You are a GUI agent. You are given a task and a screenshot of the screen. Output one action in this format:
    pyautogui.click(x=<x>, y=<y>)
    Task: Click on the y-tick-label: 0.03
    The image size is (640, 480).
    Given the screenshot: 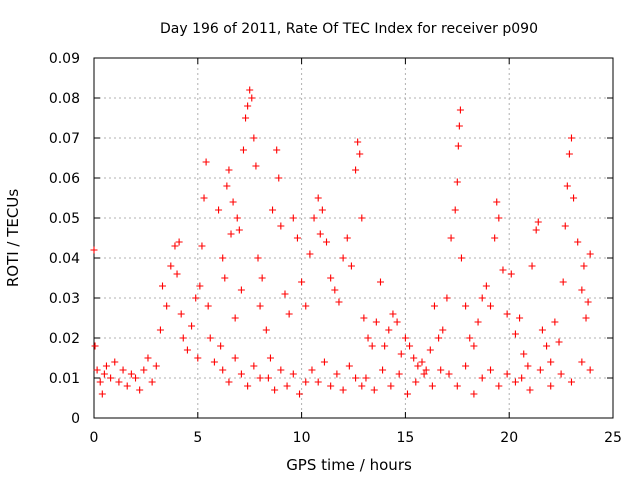 What is the action you would take?
    pyautogui.click(x=64, y=299)
    